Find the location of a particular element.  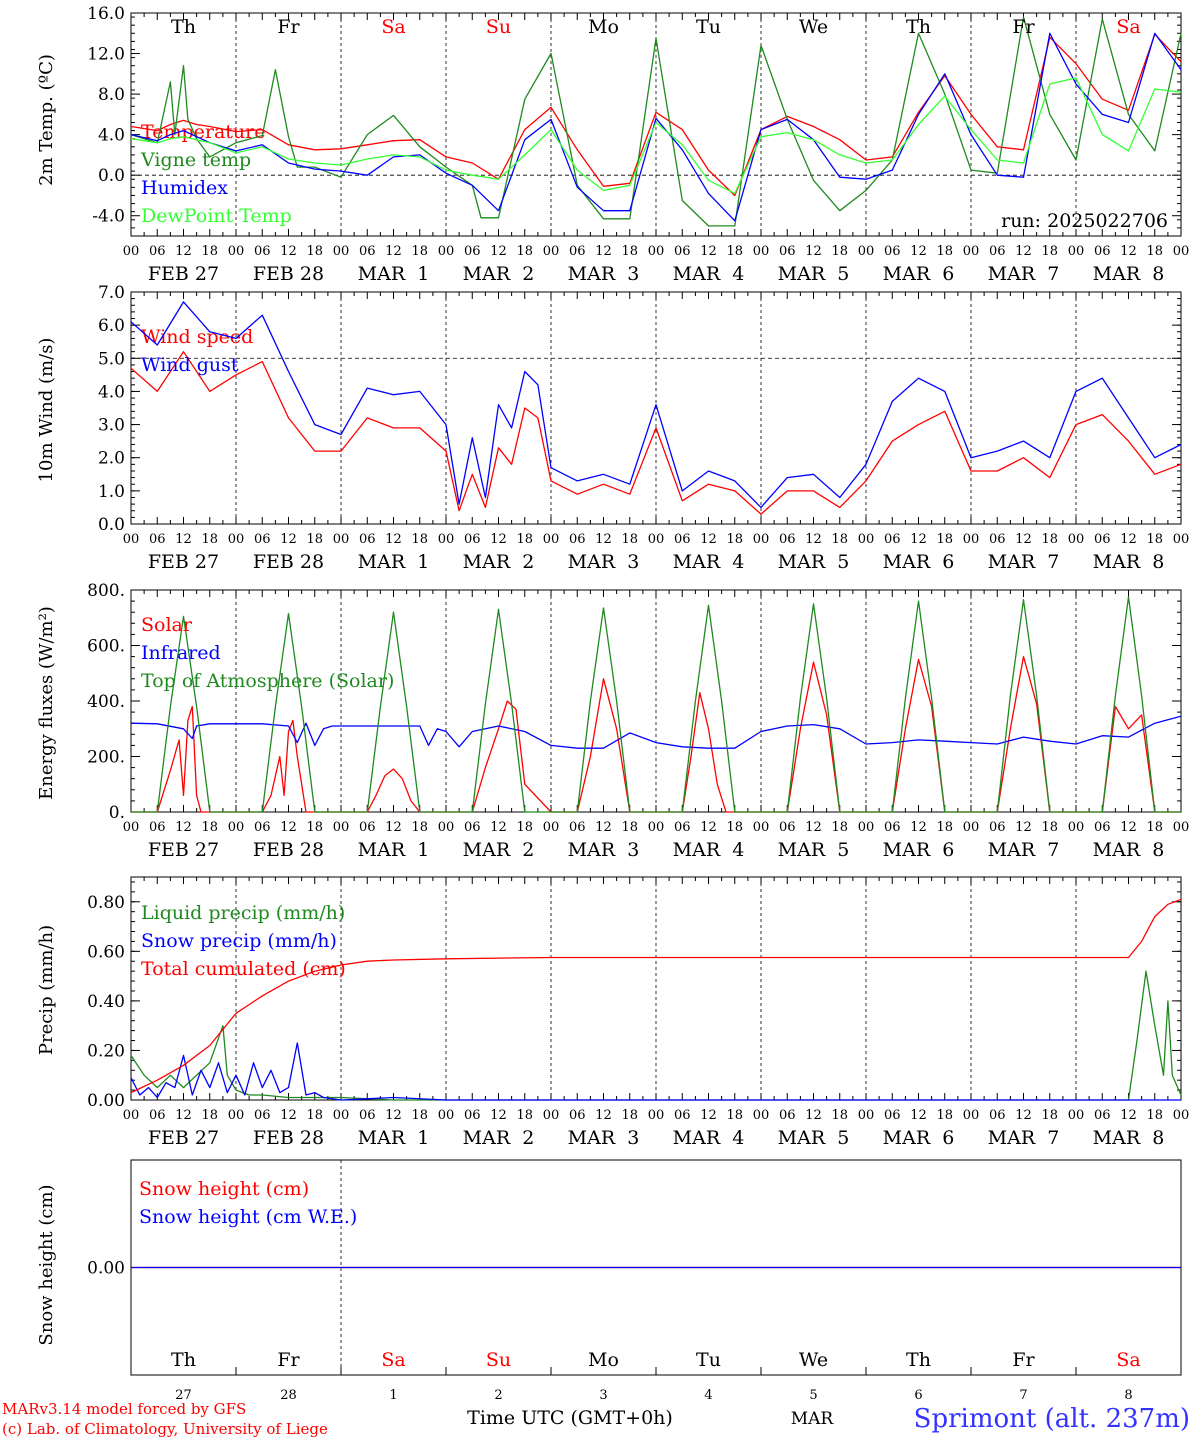

wind-series-wind-gust is located at coordinates (656, 405).